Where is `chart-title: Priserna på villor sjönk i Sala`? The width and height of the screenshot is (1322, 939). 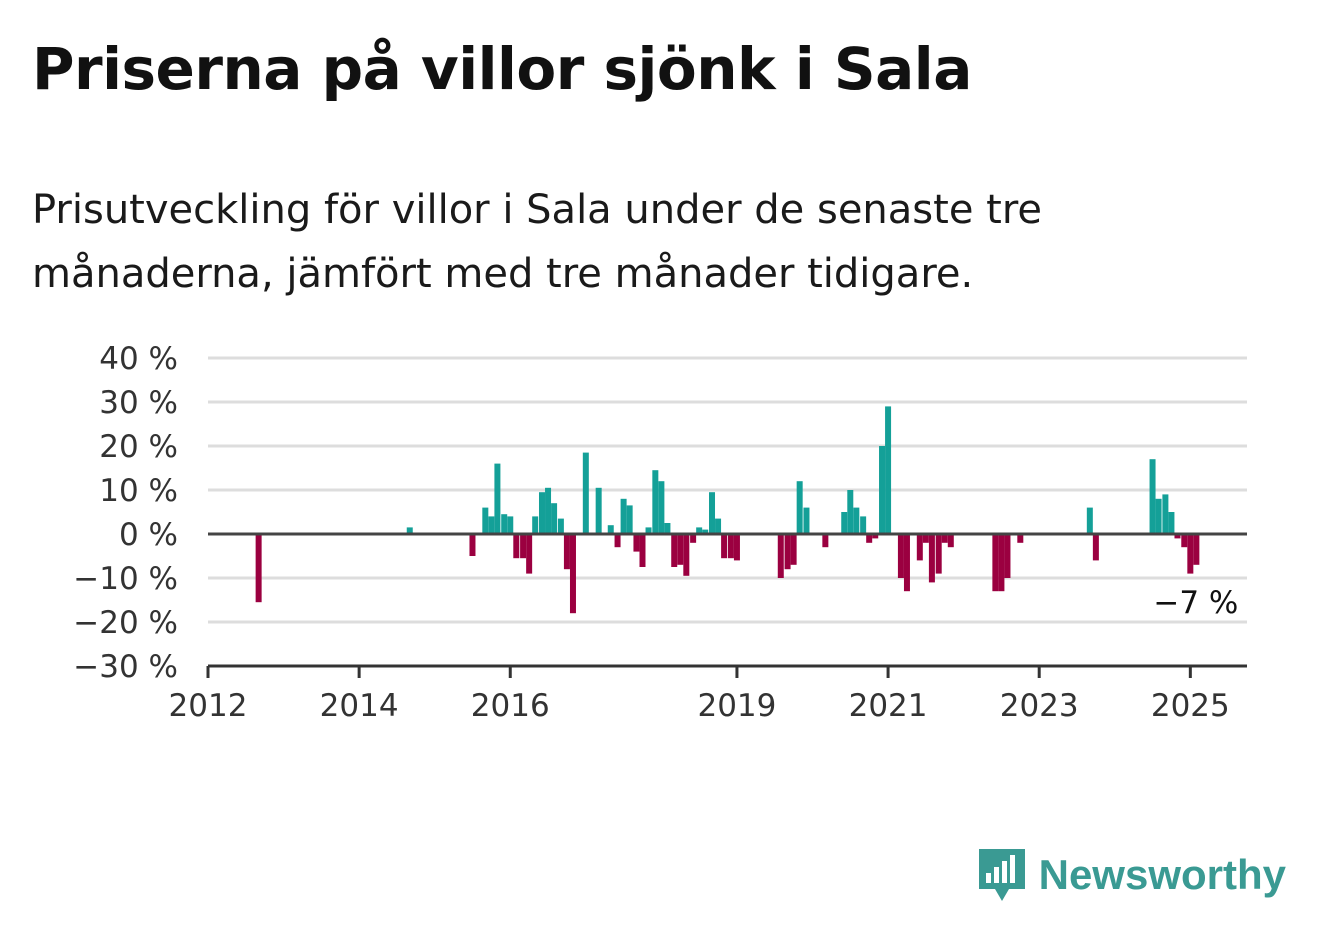 chart-title: Priserna på villor sjönk i Sala is located at coordinates (502, 69).